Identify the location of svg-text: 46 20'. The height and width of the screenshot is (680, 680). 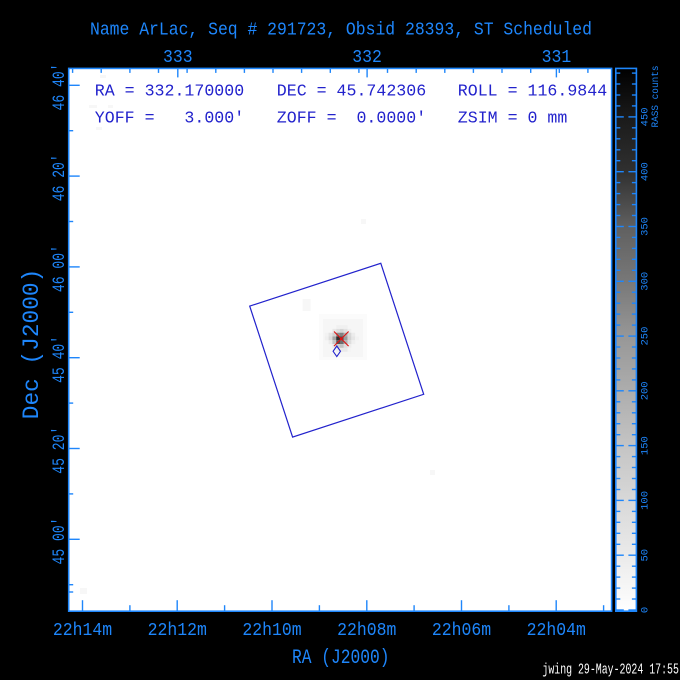
(60, 177).